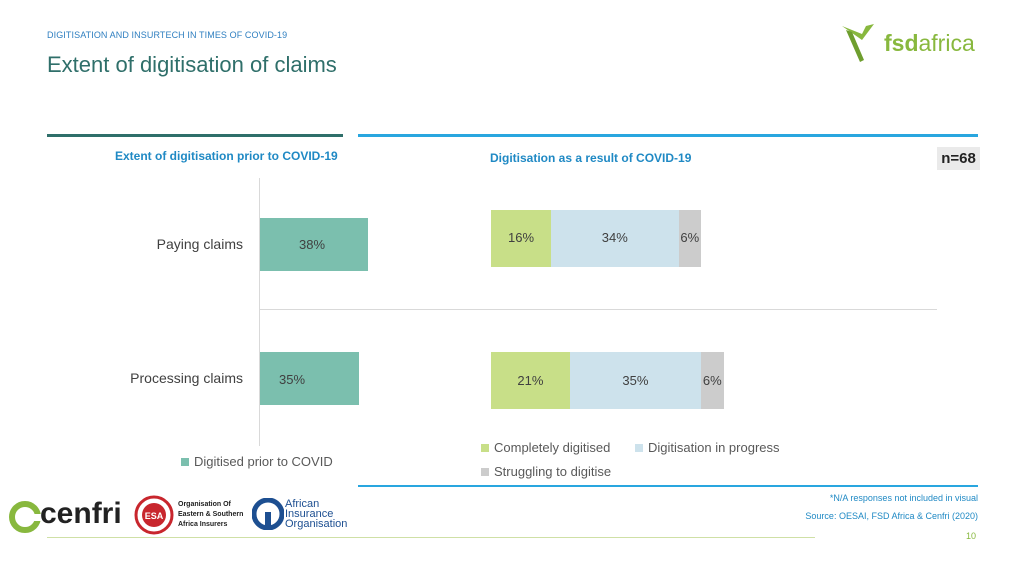 The width and height of the screenshot is (1024, 576). I want to click on category-label-paying: Paying claims, so click(199, 244).